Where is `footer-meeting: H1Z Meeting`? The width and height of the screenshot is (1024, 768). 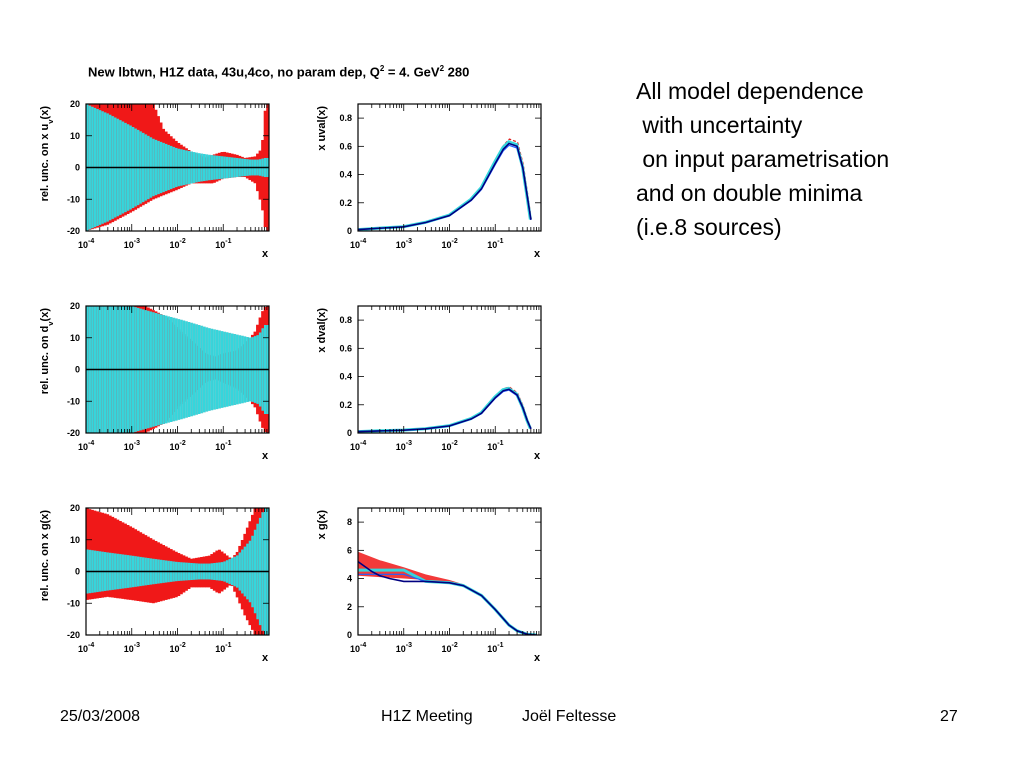
footer-meeting: H1Z Meeting is located at coordinates (427, 716).